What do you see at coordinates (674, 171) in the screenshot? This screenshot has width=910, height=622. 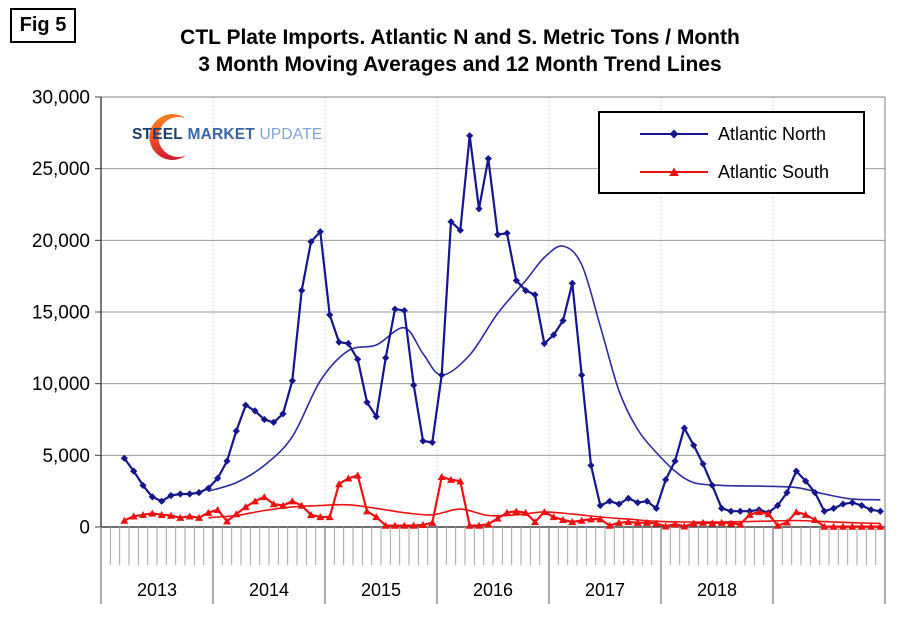 I see `atlantic-south-line-sample-icon` at bounding box center [674, 171].